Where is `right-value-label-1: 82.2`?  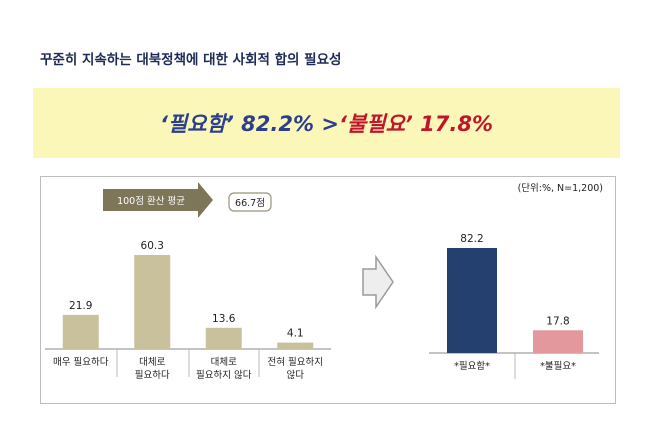
right-value-label-1: 82.2 is located at coordinates (471, 239).